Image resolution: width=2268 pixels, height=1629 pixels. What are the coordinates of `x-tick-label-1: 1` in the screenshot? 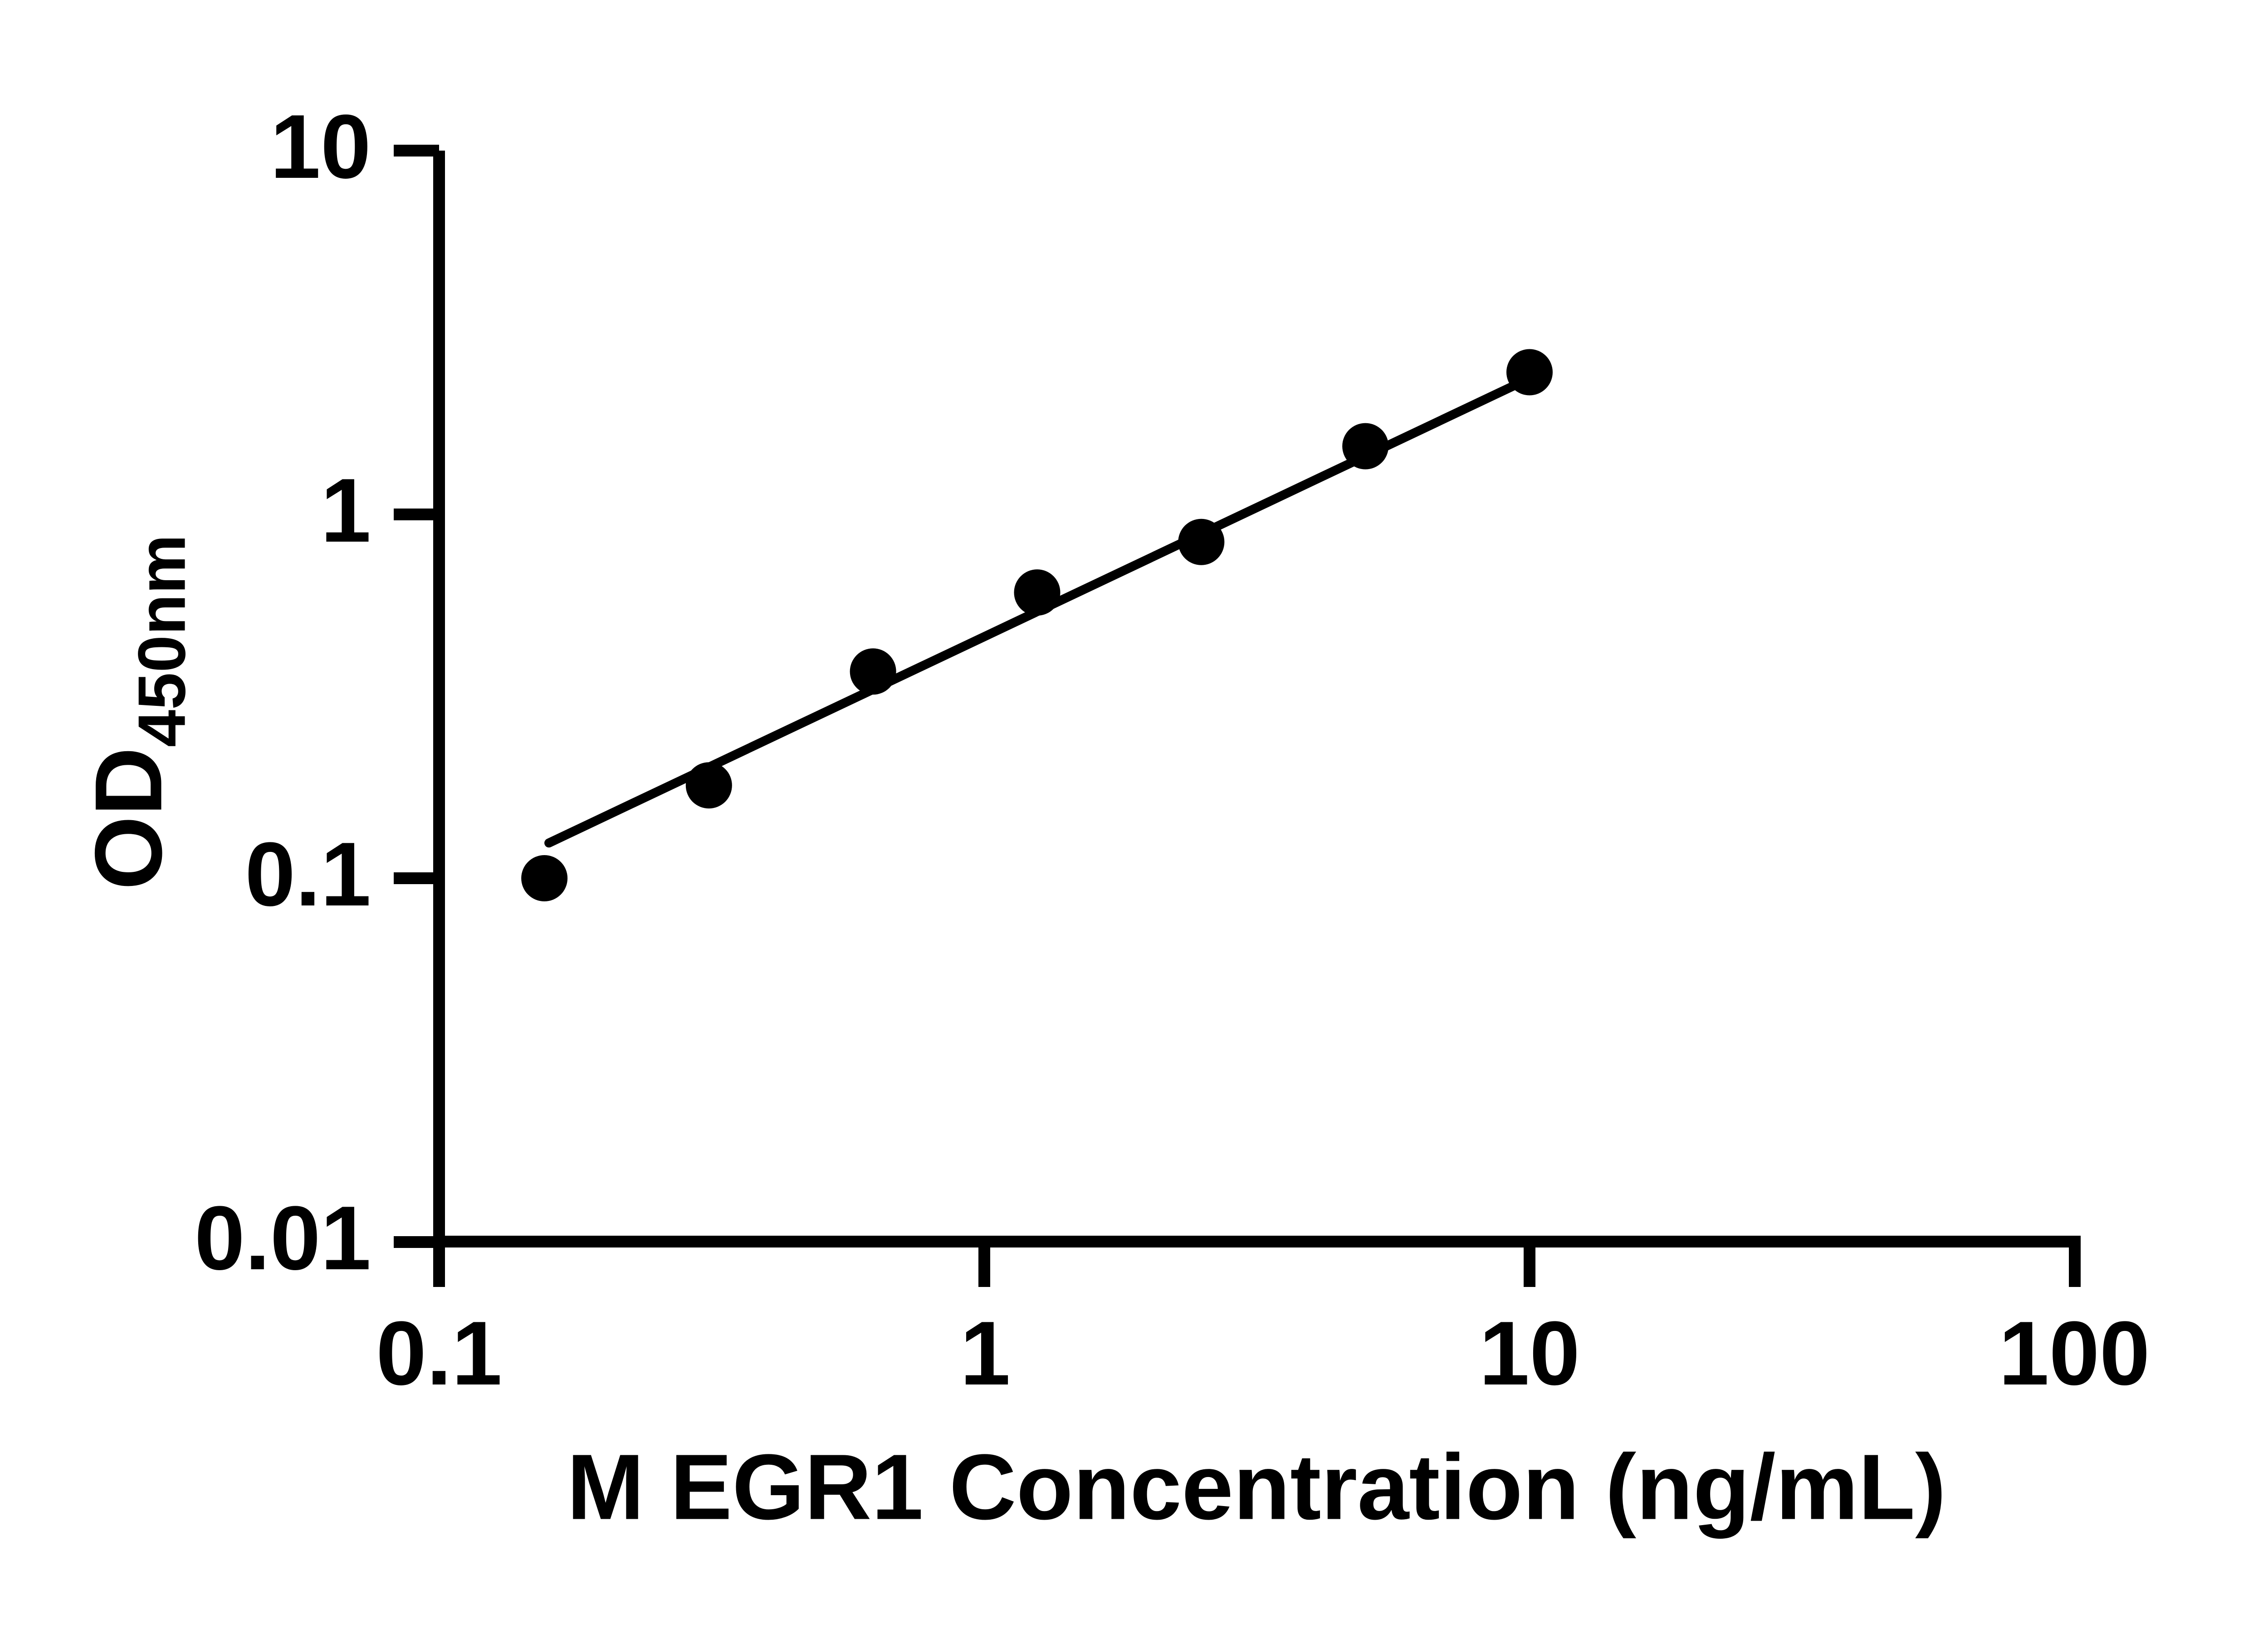 It's located at (985, 1353).